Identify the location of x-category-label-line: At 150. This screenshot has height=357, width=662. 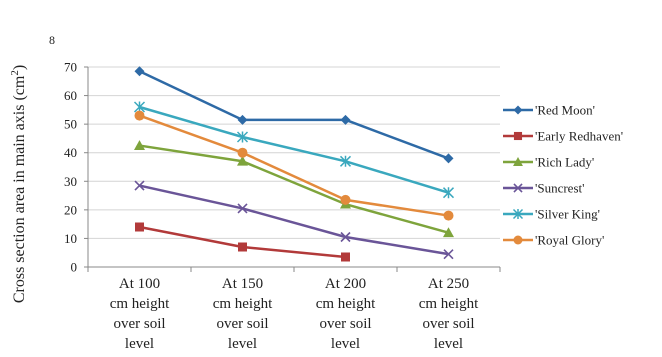
(242, 284).